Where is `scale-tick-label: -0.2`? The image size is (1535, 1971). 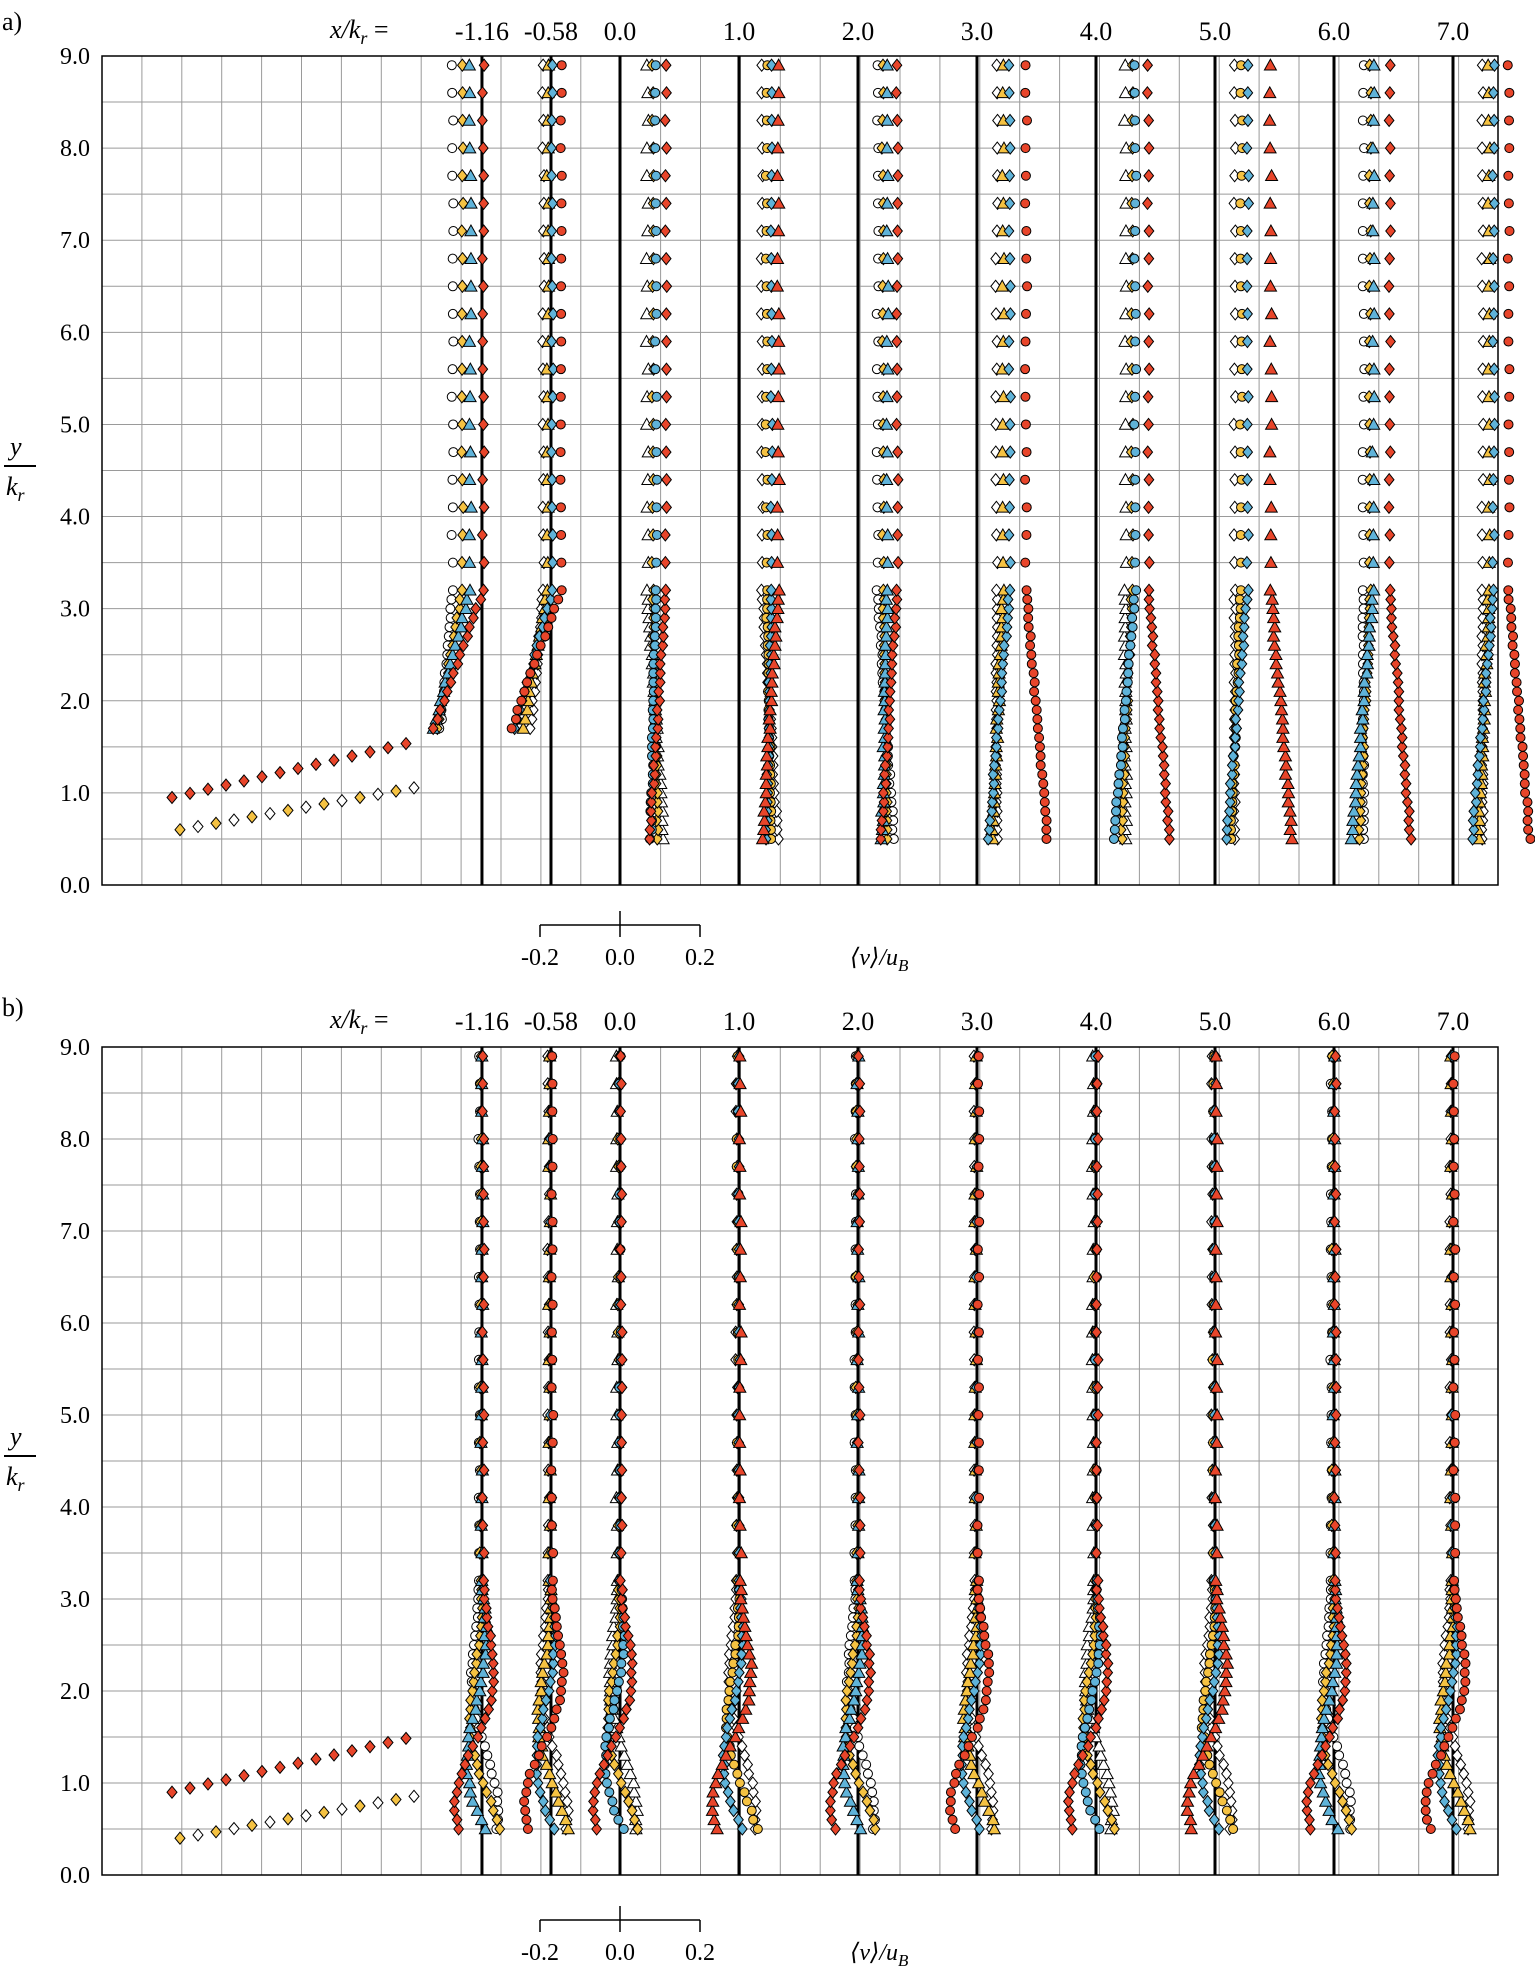
scale-tick-label: -0.2 is located at coordinates (540, 958).